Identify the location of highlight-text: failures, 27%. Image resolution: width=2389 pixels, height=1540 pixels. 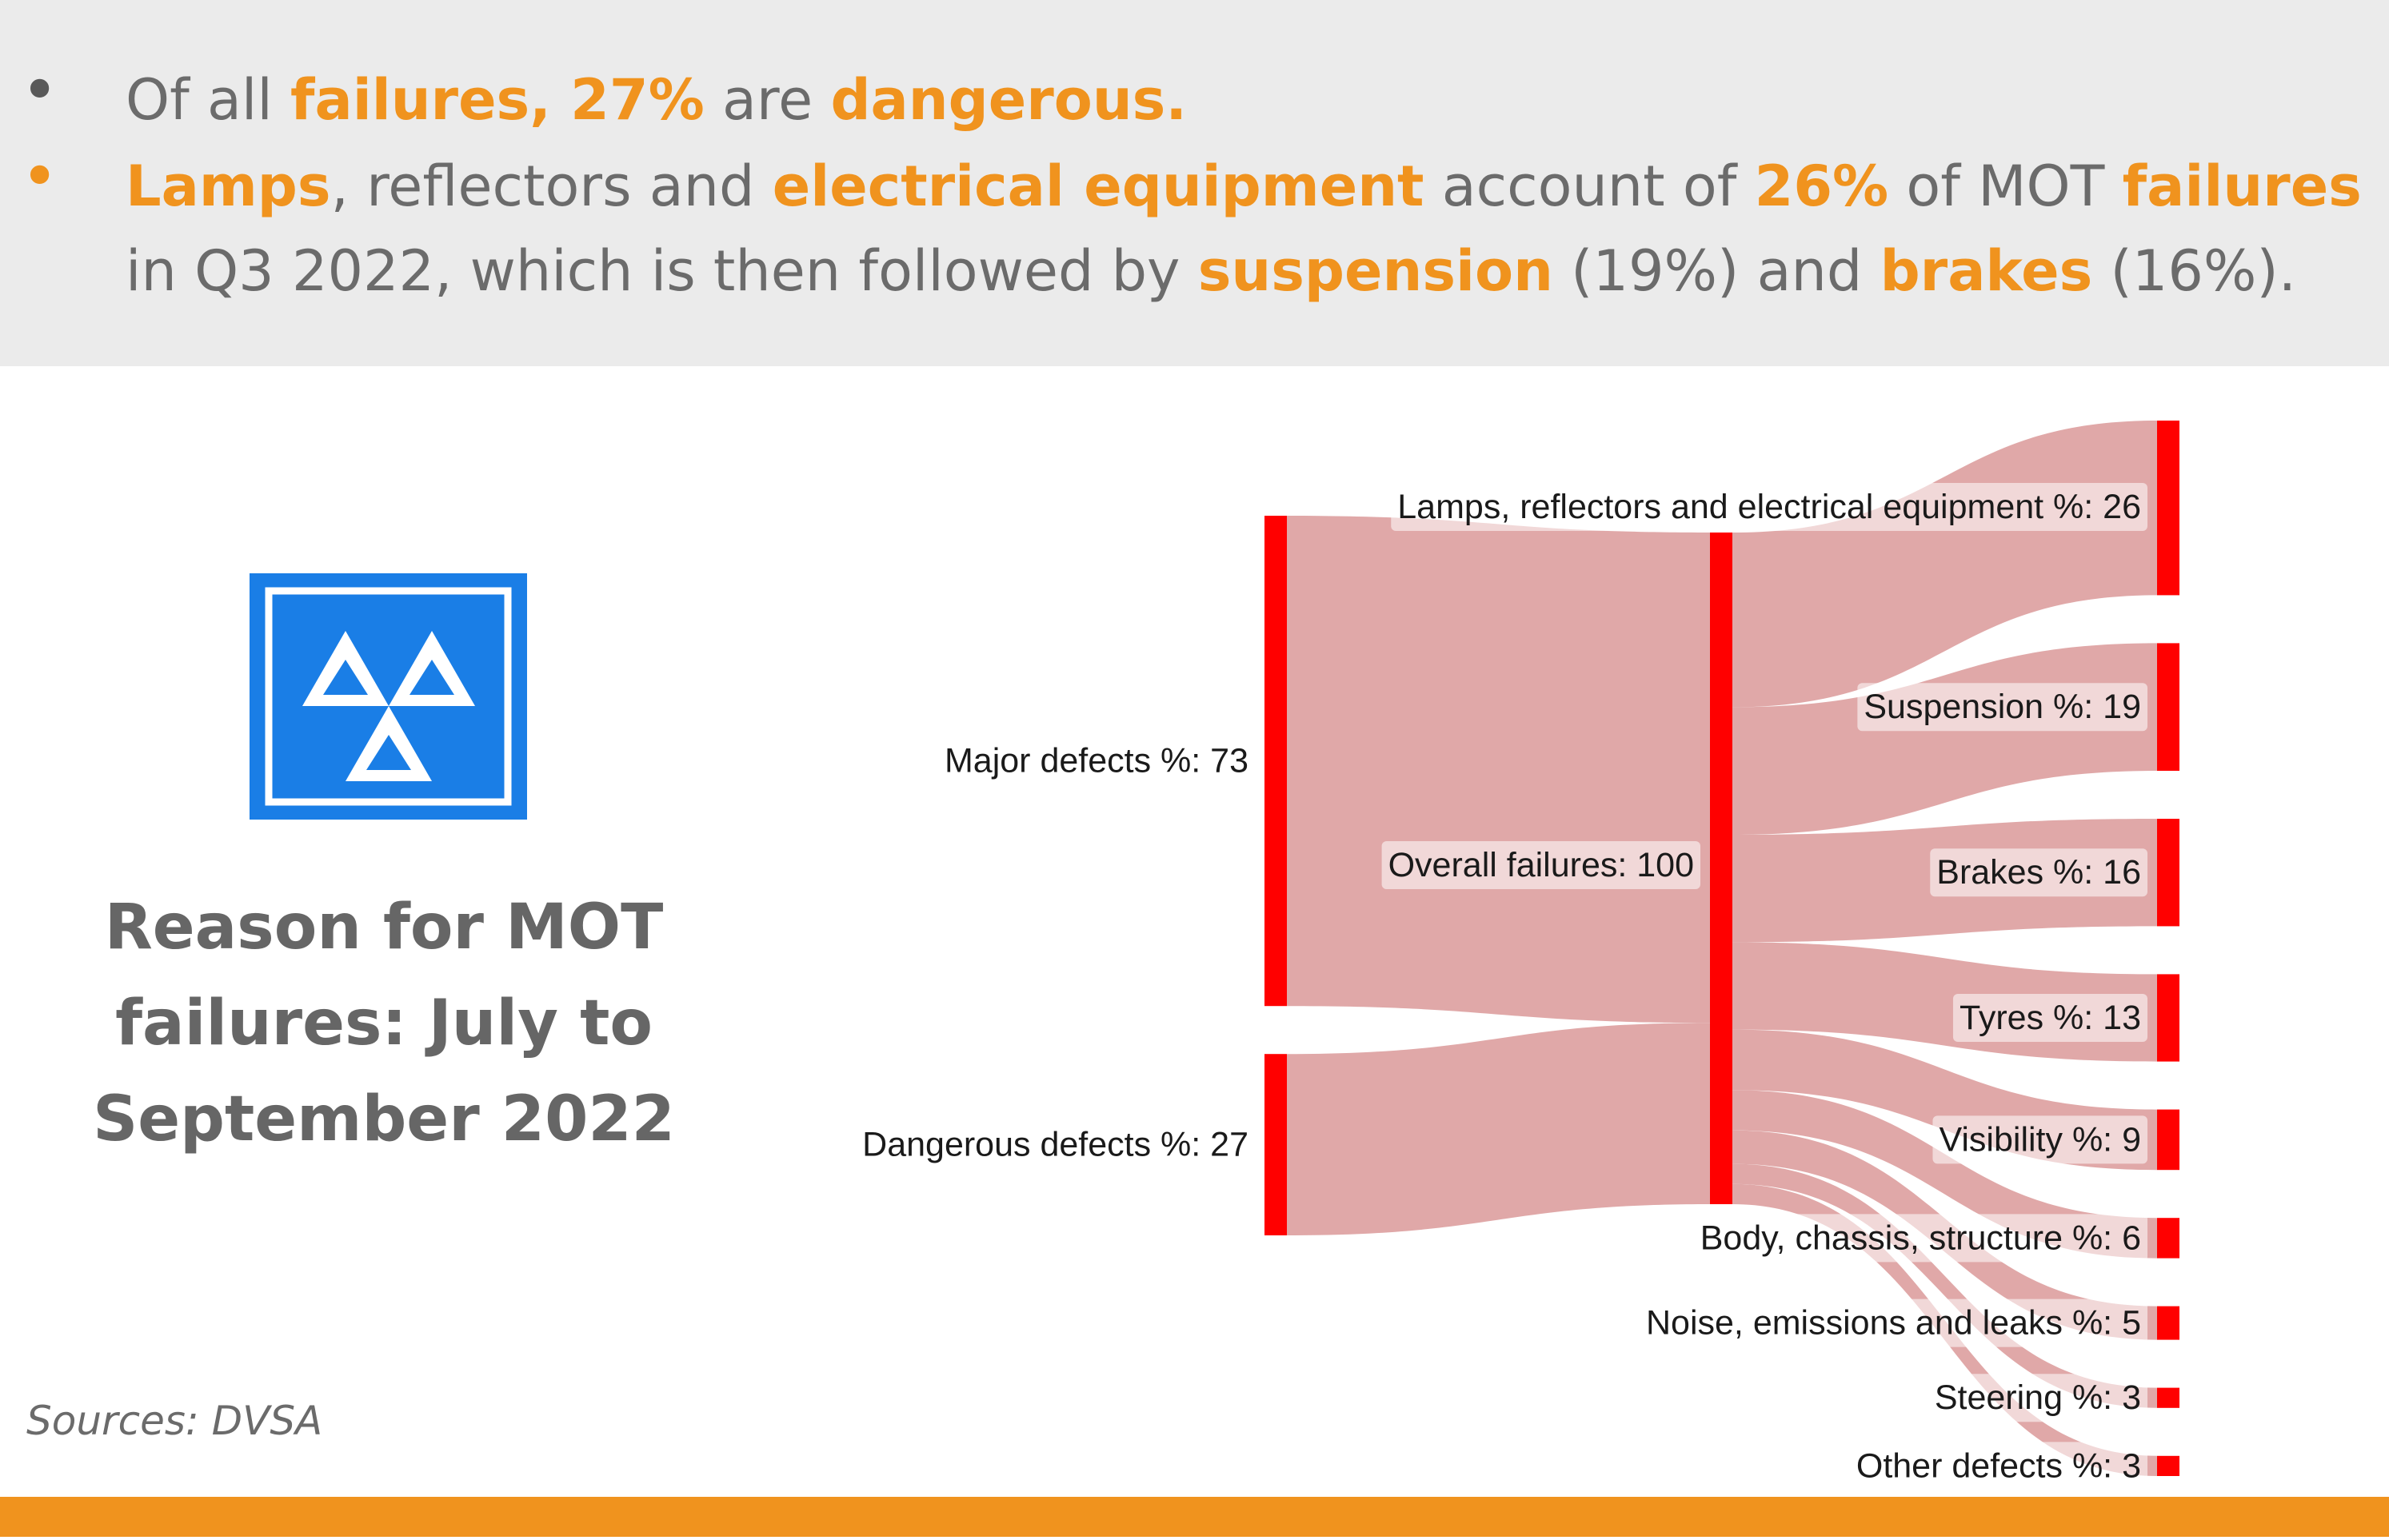
(497, 100).